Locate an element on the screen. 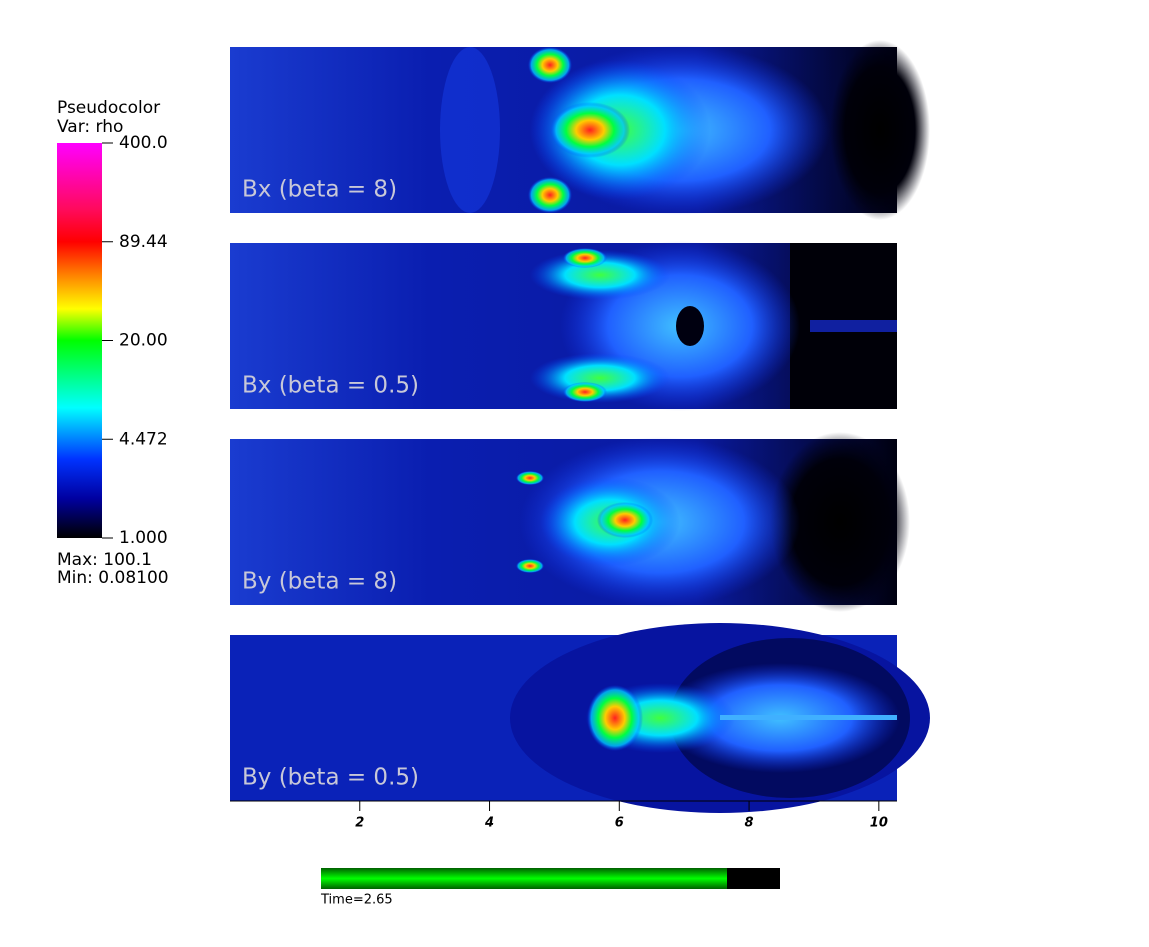  time-label: Time=2.65 is located at coordinates (356, 900).